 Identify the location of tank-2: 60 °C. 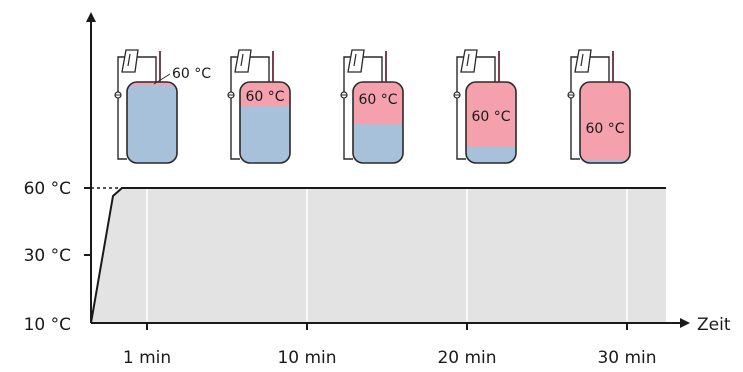
(259, 106).